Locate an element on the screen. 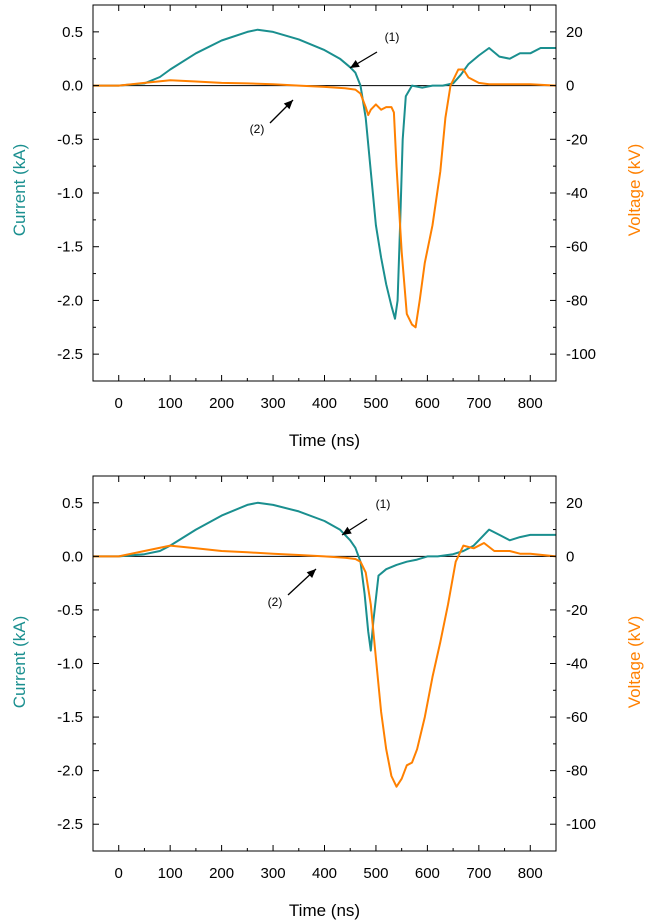 The height and width of the screenshot is (922, 657). series-line-current is located at coordinates (324, 576).